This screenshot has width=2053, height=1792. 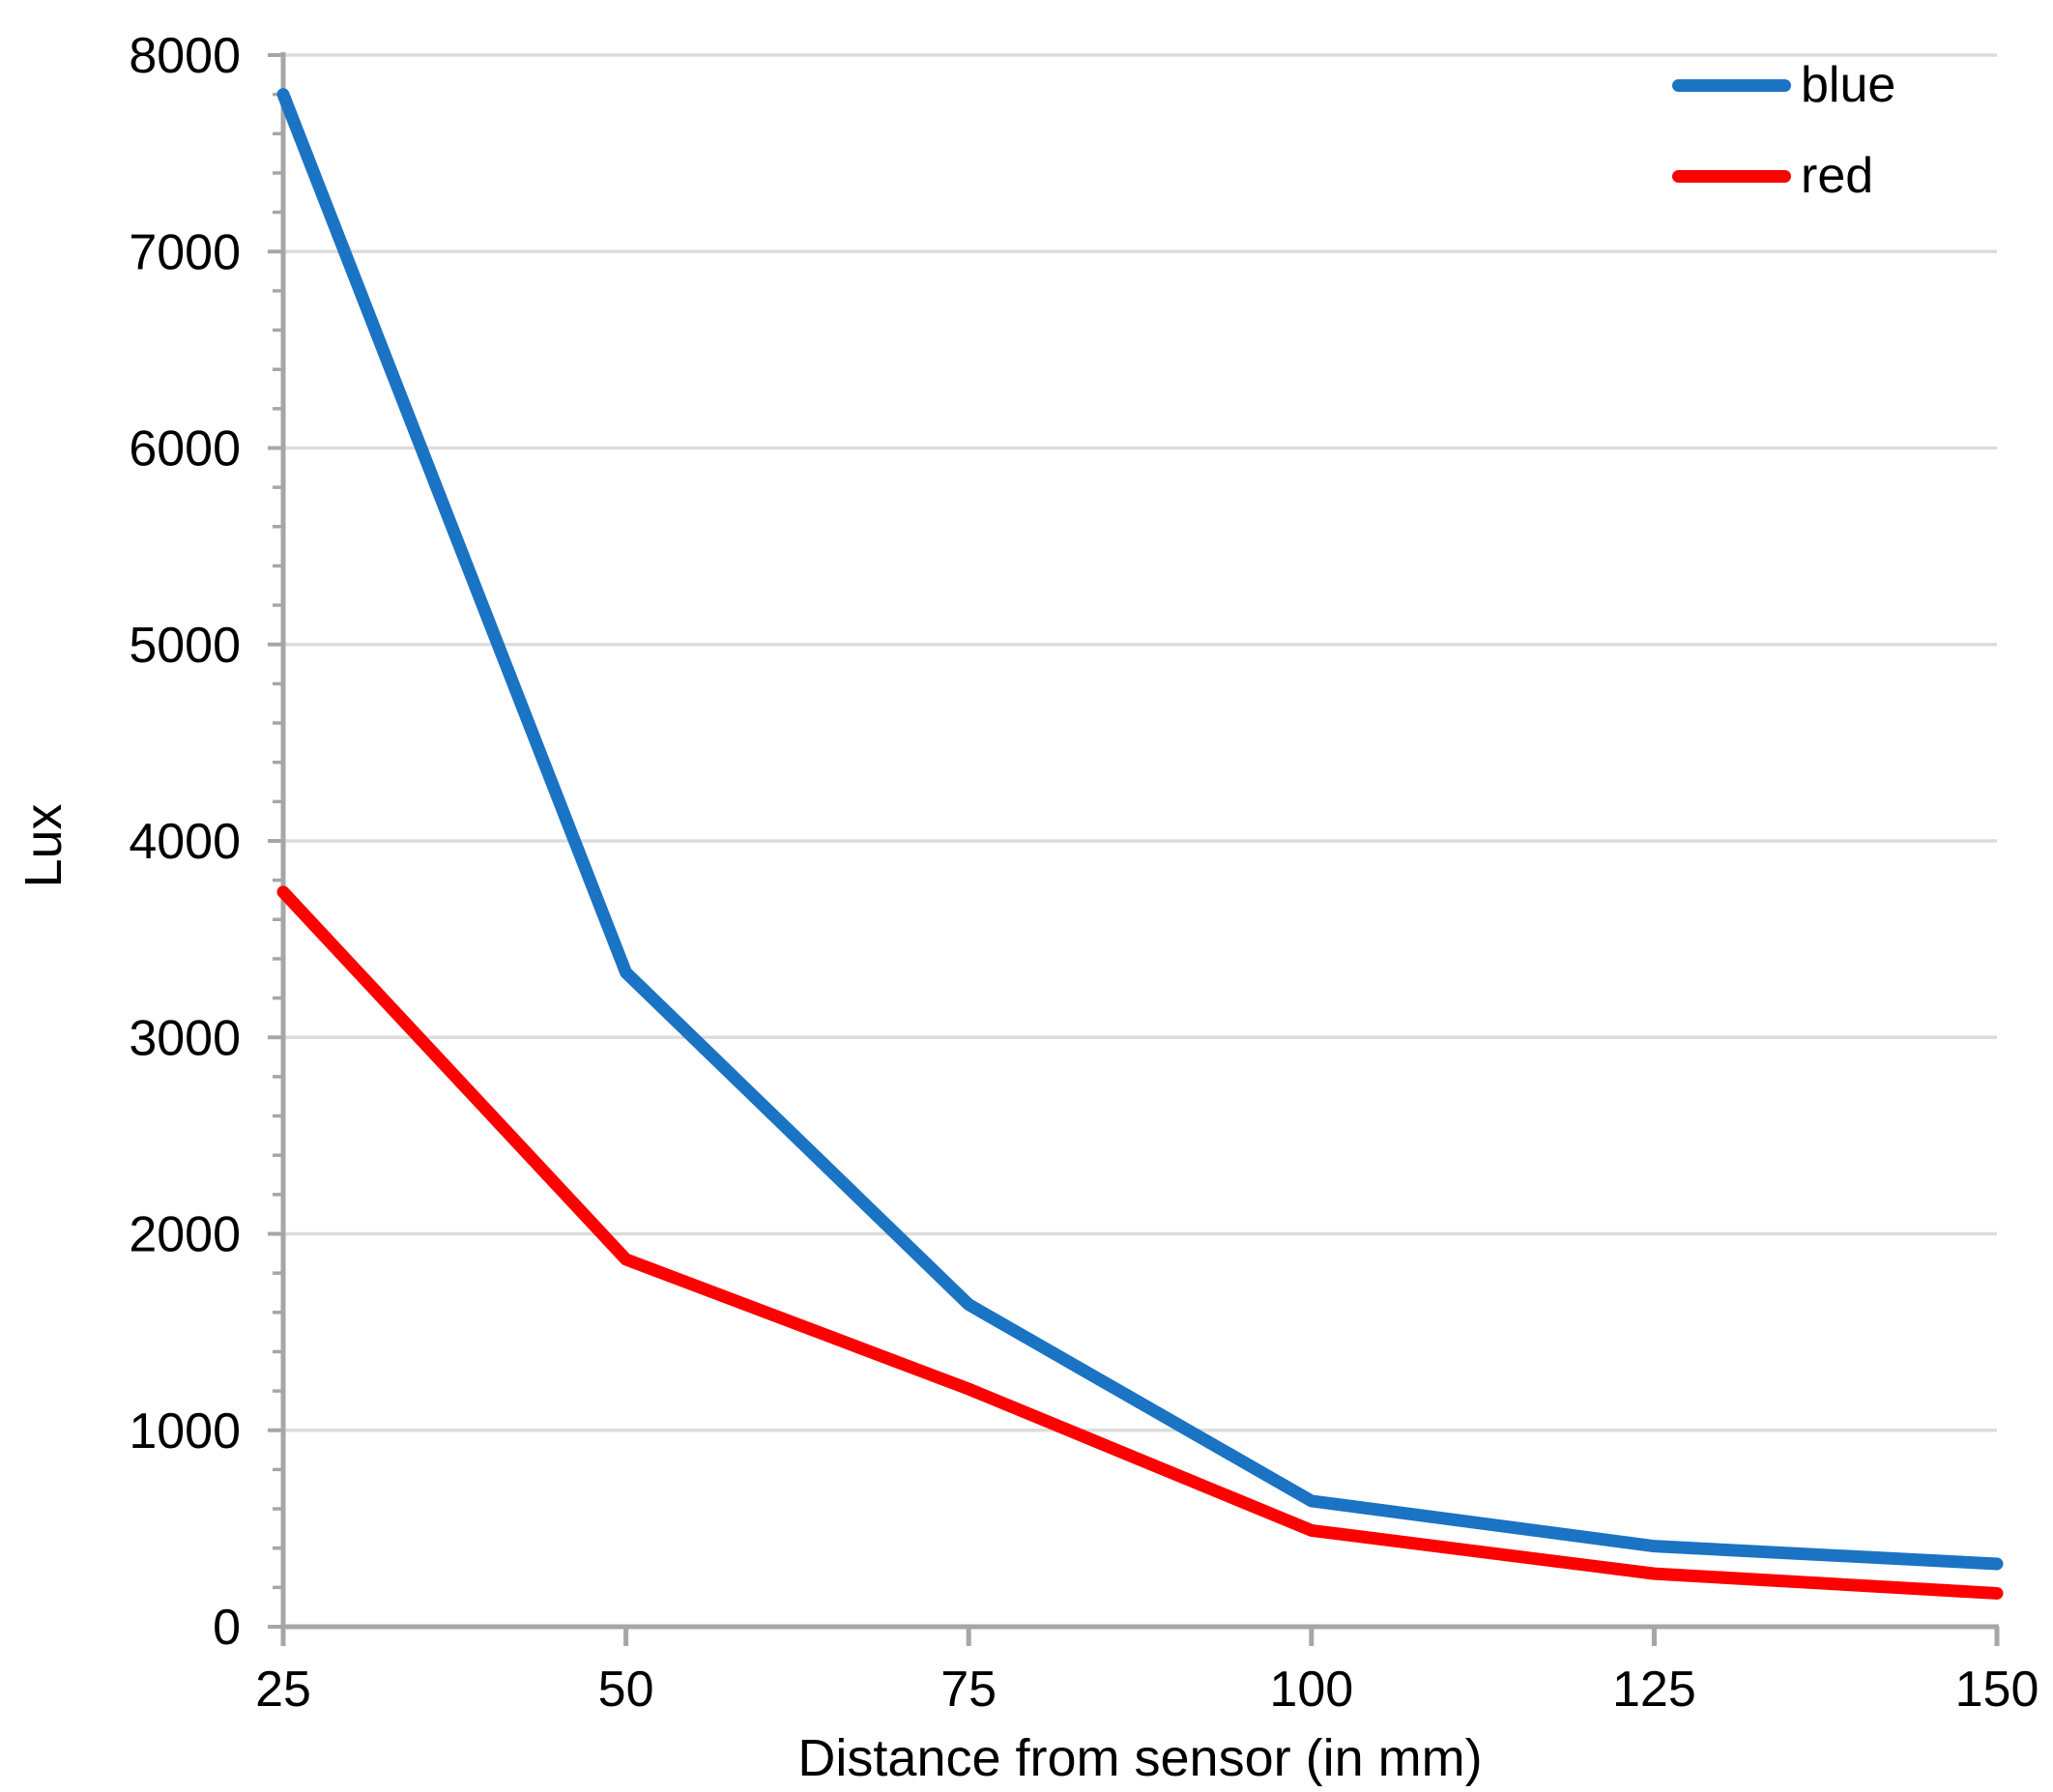 I want to click on x-axis-tick-labels: 25 50 75 100 125 150, so click(x=1147, y=1690).